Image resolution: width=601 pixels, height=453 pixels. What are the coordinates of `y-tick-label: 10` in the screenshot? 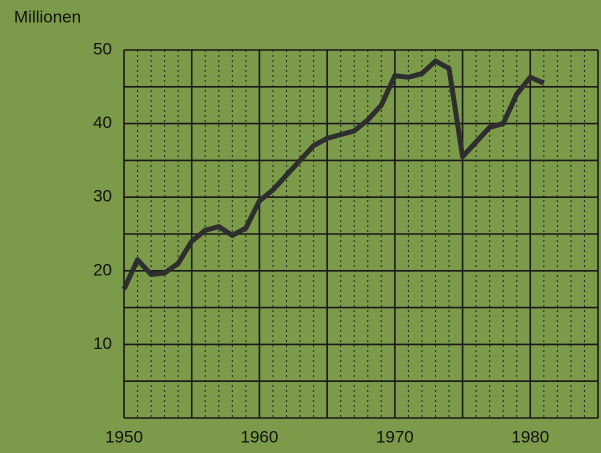 It's located at (102, 343).